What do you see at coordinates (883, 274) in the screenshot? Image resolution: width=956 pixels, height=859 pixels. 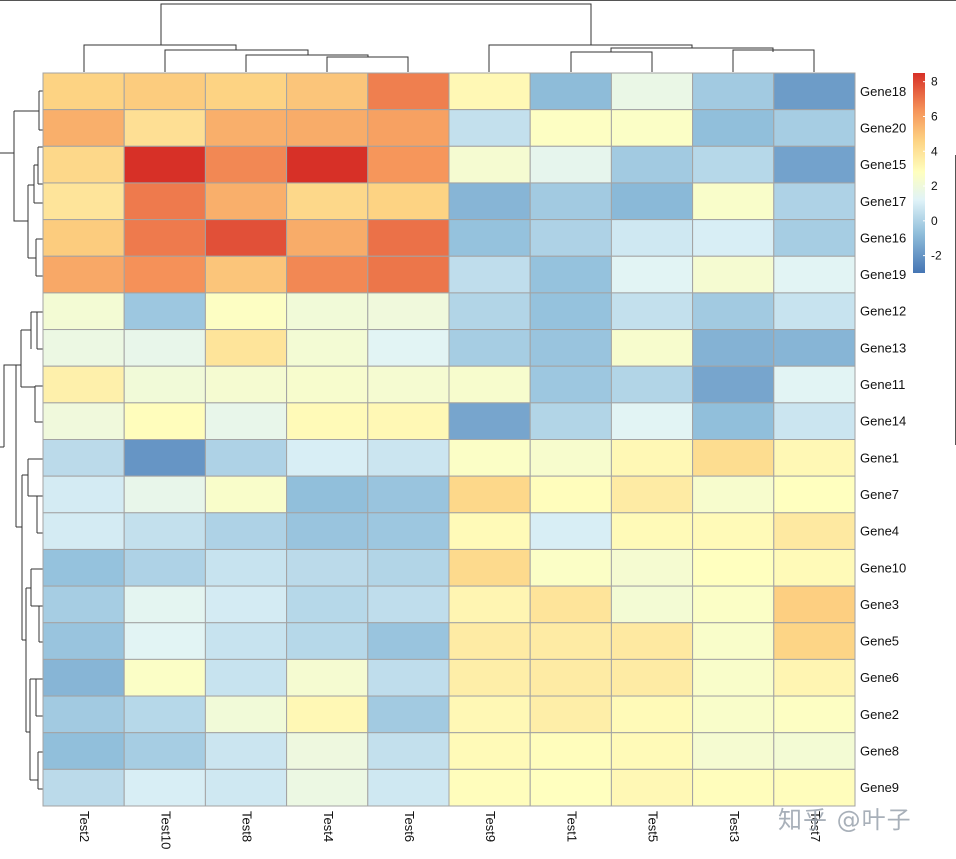 I see `row-label-gene19: Gene19` at bounding box center [883, 274].